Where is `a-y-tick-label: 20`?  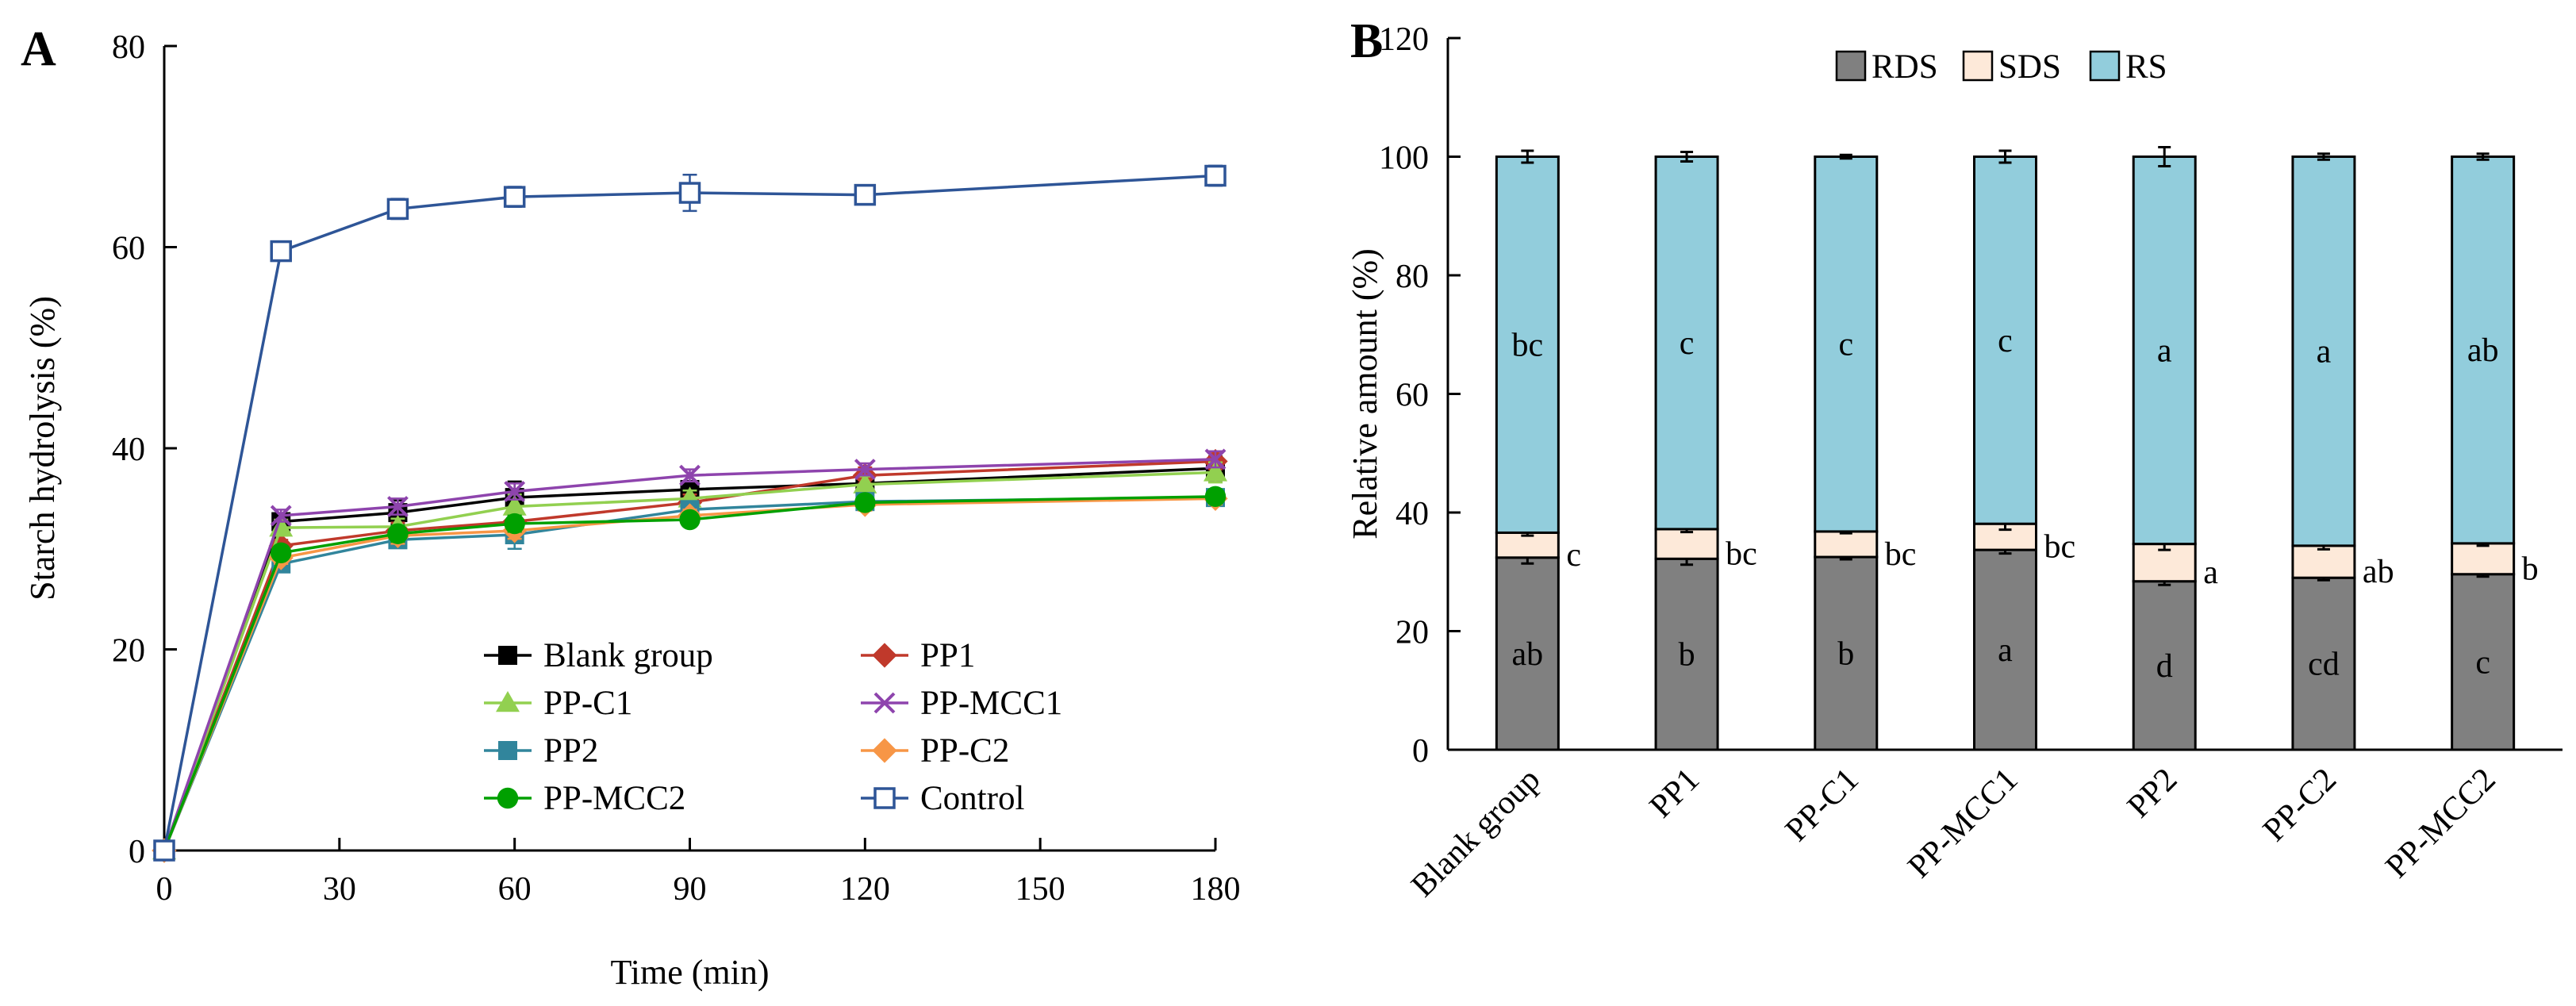
a-y-tick-label: 20 is located at coordinates (128, 651).